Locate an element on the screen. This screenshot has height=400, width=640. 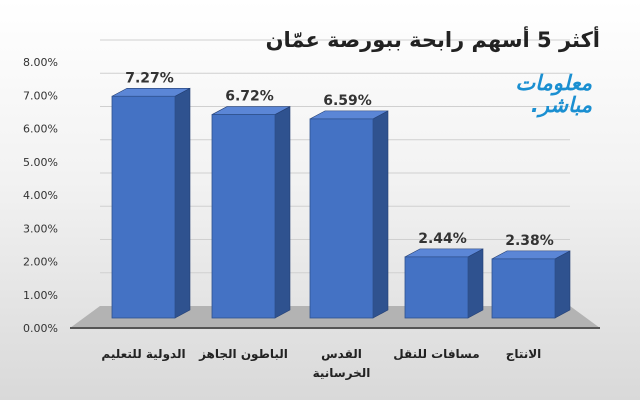
y-tick-label: 4.00% is located at coordinates (40, 195).